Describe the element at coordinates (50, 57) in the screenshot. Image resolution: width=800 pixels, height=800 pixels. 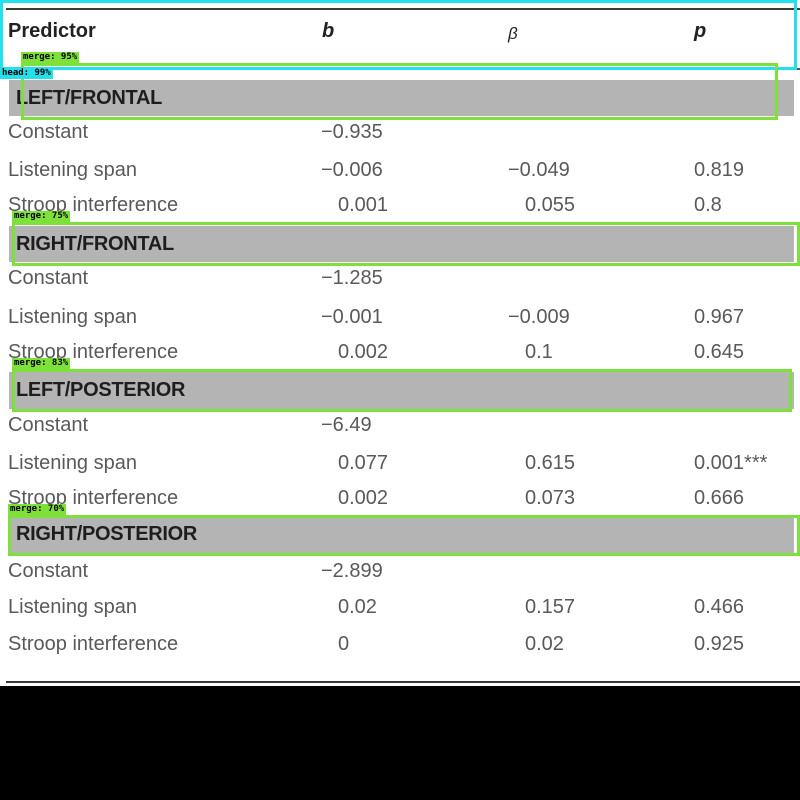
I see `detection-tag: merge: 95%` at that location.